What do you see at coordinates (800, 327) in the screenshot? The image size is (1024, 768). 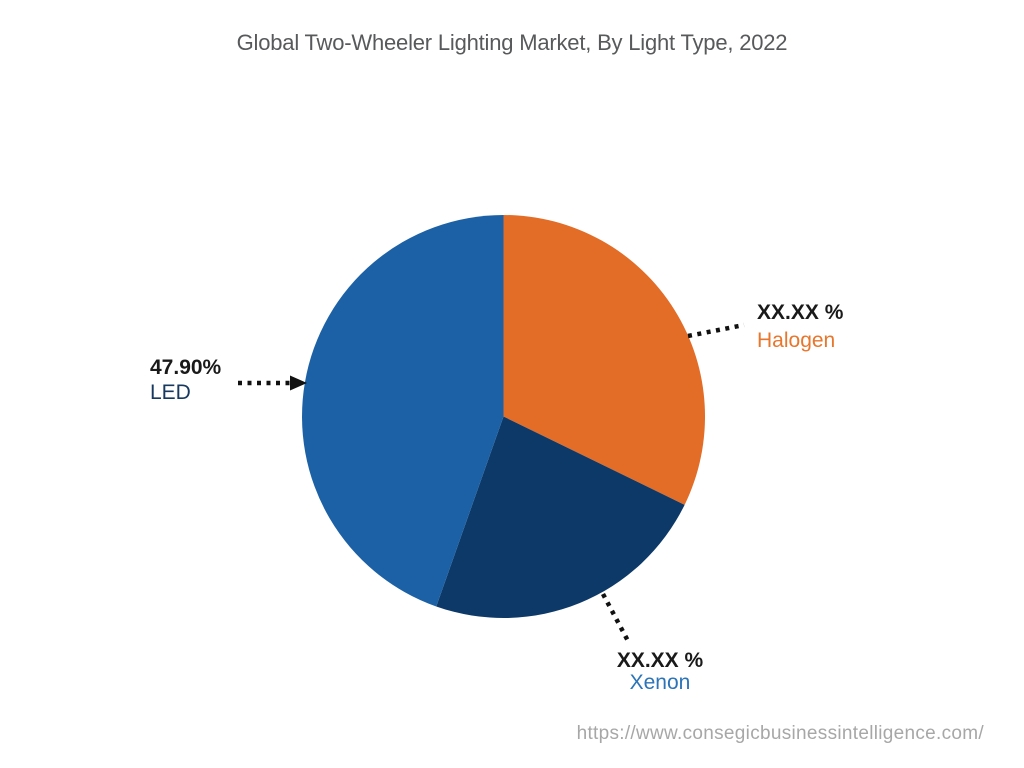 I see `halogen-slice-label: XX.XX % Halogen` at bounding box center [800, 327].